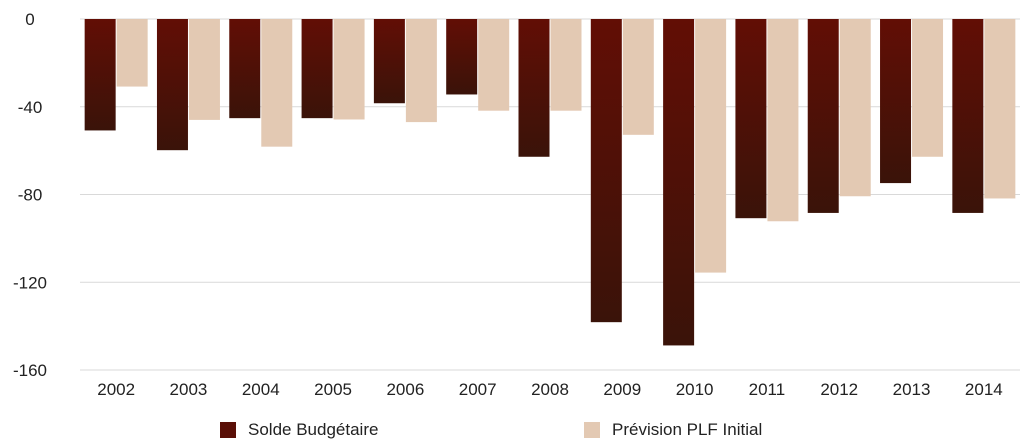 Image resolution: width=1024 pixels, height=441 pixels. I want to click on x-tick-label: 2005, so click(333, 389).